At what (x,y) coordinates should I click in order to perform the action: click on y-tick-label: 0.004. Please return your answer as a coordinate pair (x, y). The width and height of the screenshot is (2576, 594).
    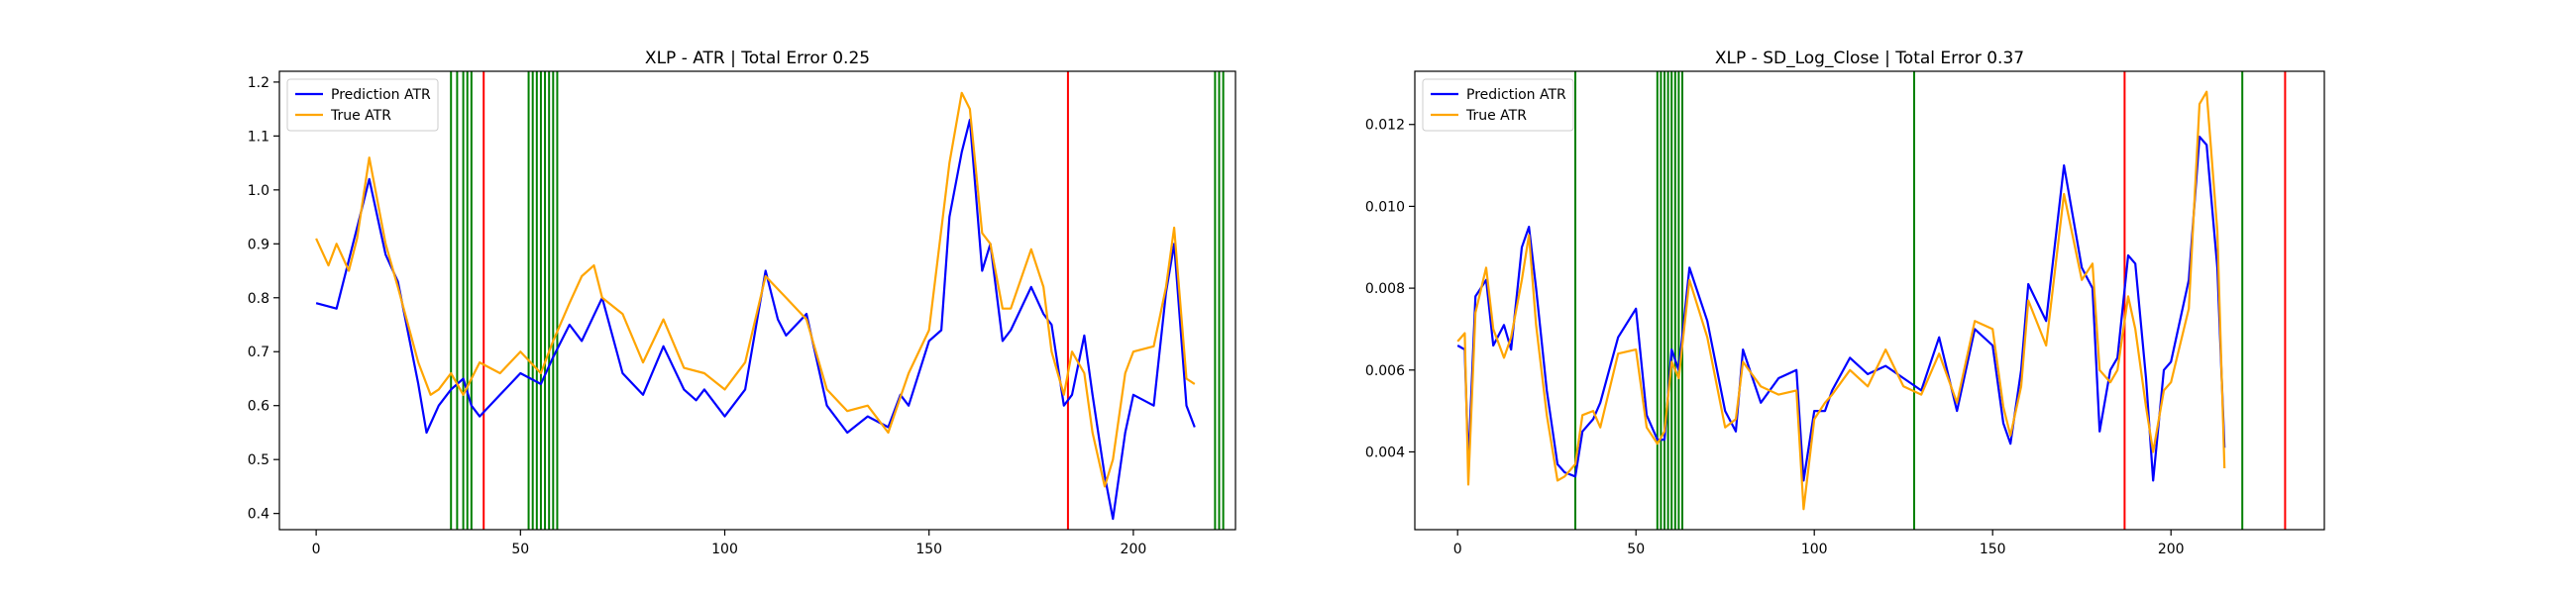
    Looking at the image, I should click on (1385, 452).